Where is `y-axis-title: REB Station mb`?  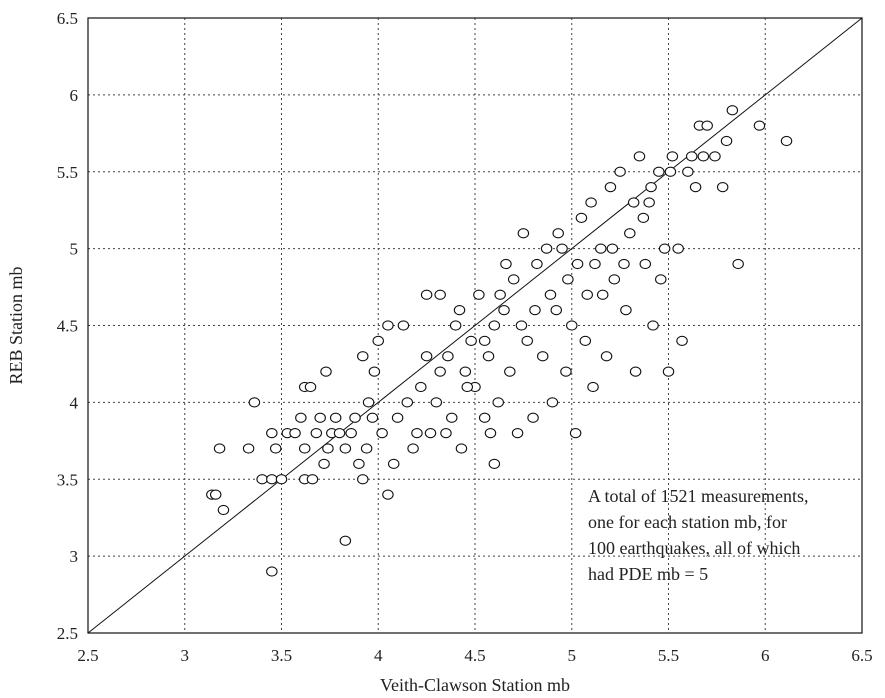
y-axis-title: REB Station mb is located at coordinates (16, 325).